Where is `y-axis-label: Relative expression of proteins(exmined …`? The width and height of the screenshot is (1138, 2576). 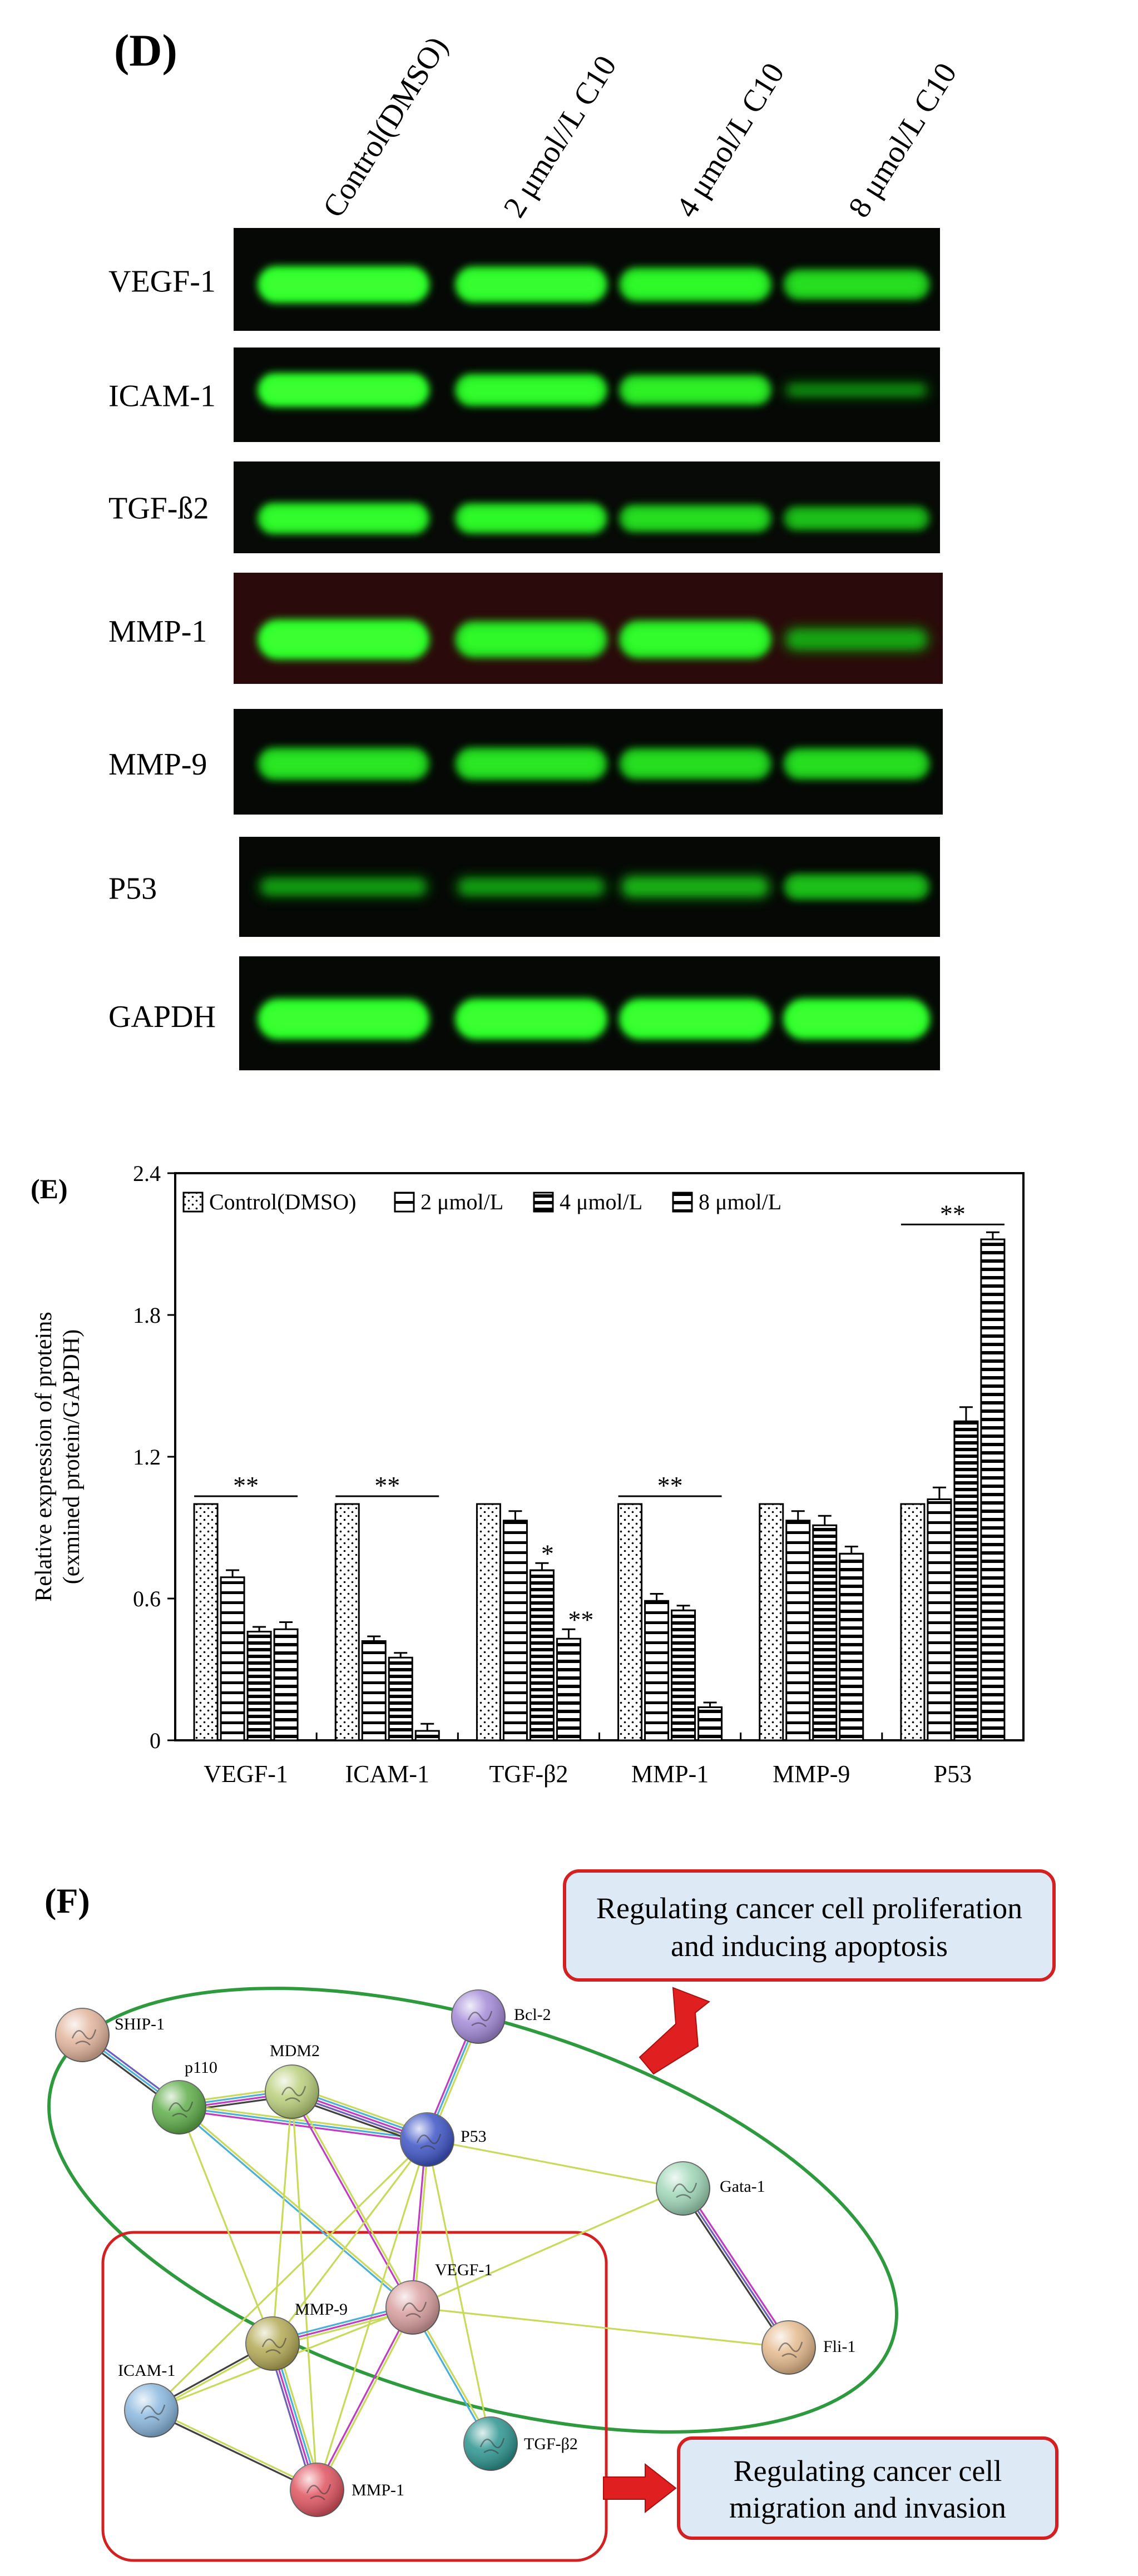 y-axis-label: Relative expression of proteins(exmined … is located at coordinates (58, 1456).